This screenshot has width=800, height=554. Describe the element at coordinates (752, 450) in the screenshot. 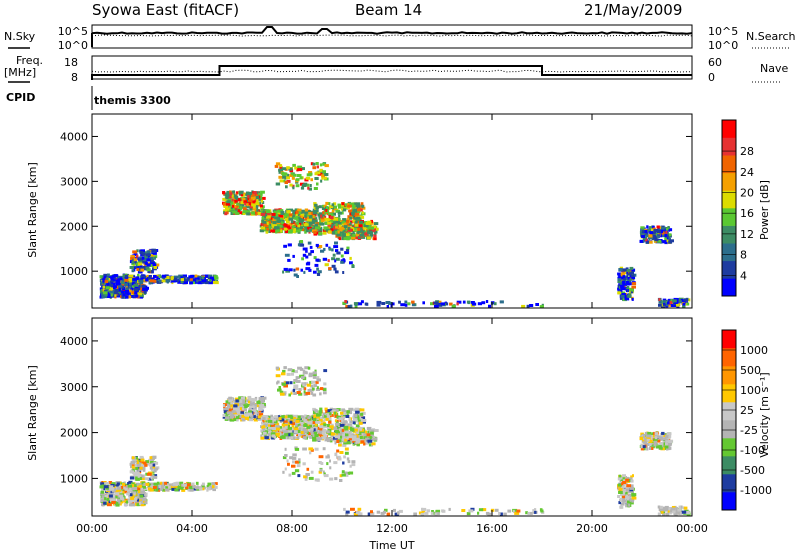

I see `colorbar-tick-label: -100` at that location.